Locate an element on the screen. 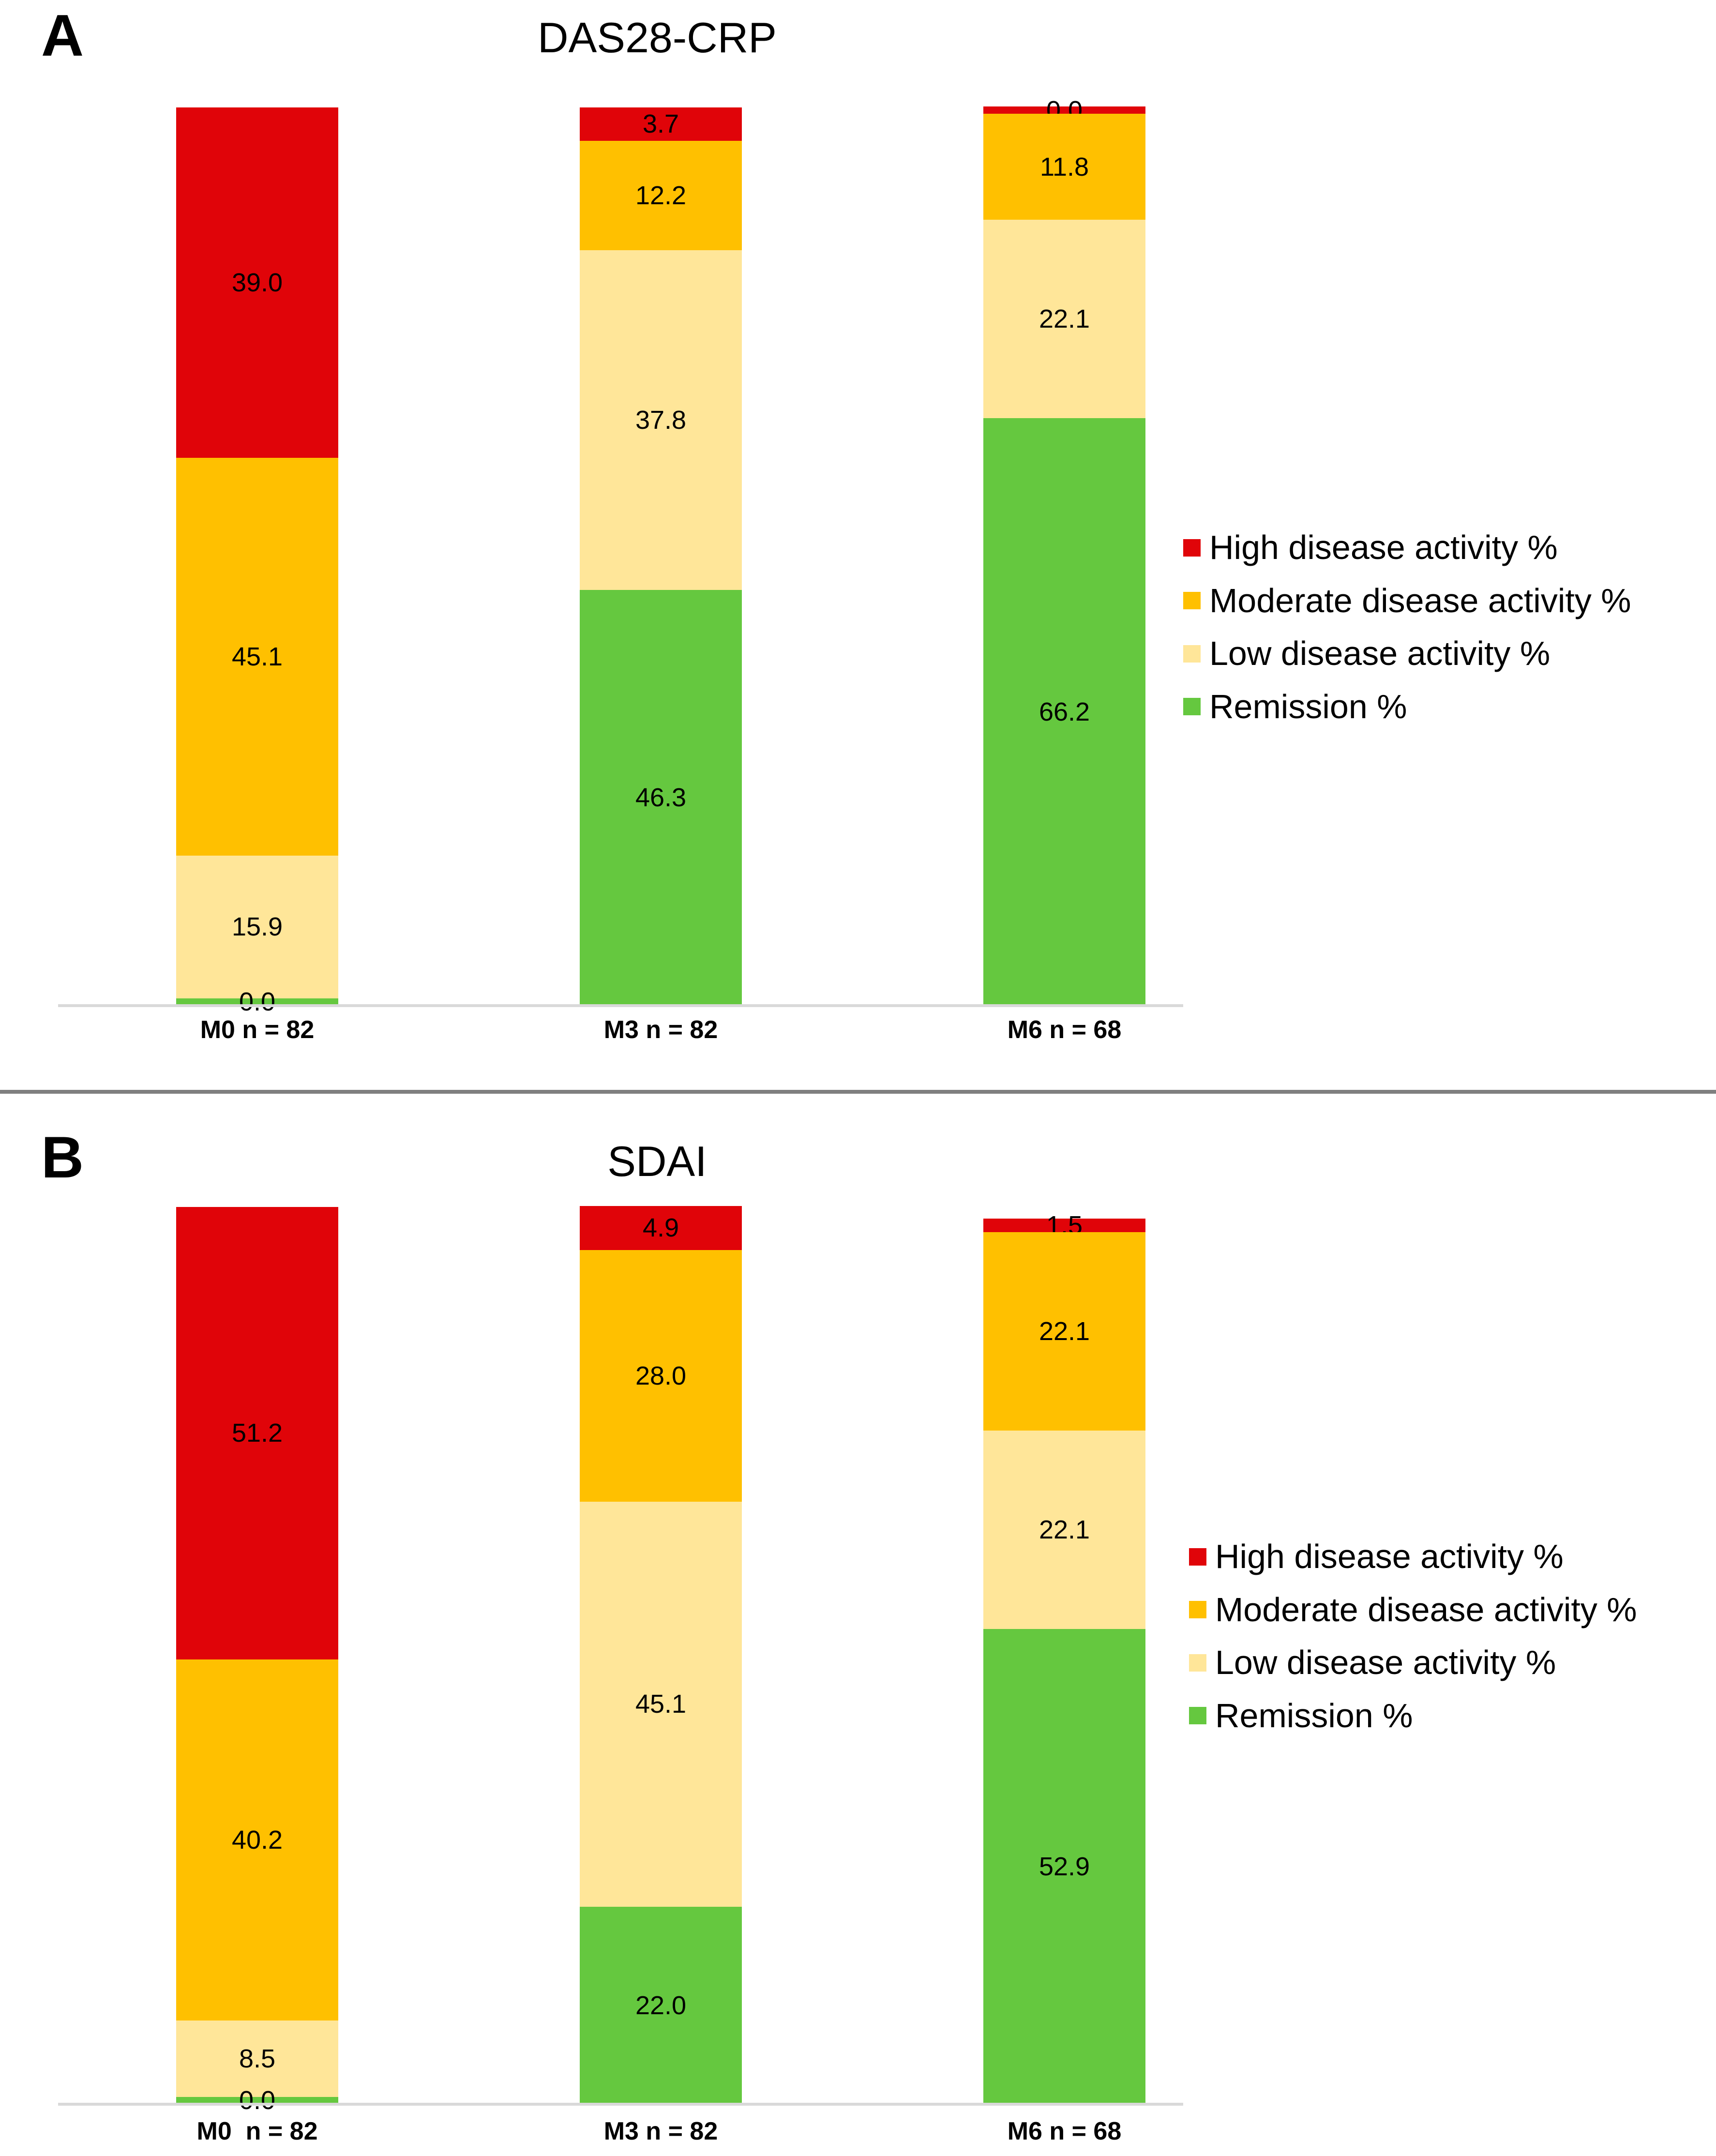 Image resolution: width=1716 pixels, height=2156 pixels. x-axis-label-b-0: M0 n = 82 is located at coordinates (257, 2131).